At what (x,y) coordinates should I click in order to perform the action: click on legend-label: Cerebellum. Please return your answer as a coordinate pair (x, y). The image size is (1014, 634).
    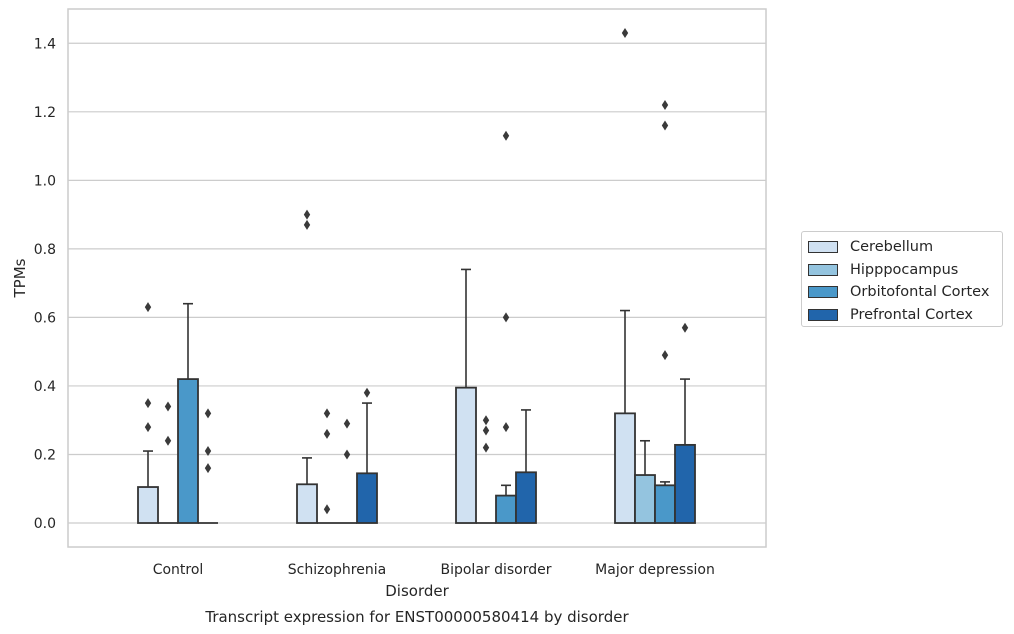
    Looking at the image, I should click on (892, 247).